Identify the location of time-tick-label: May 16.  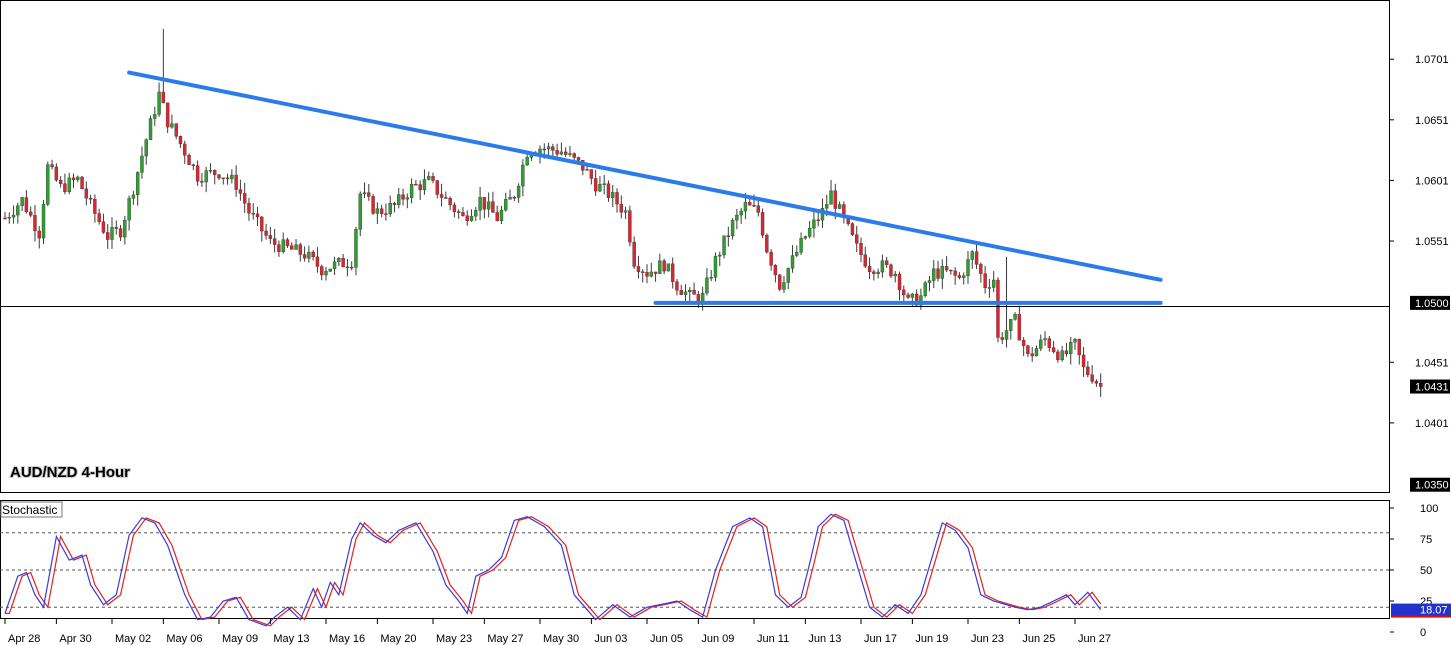
(347, 639).